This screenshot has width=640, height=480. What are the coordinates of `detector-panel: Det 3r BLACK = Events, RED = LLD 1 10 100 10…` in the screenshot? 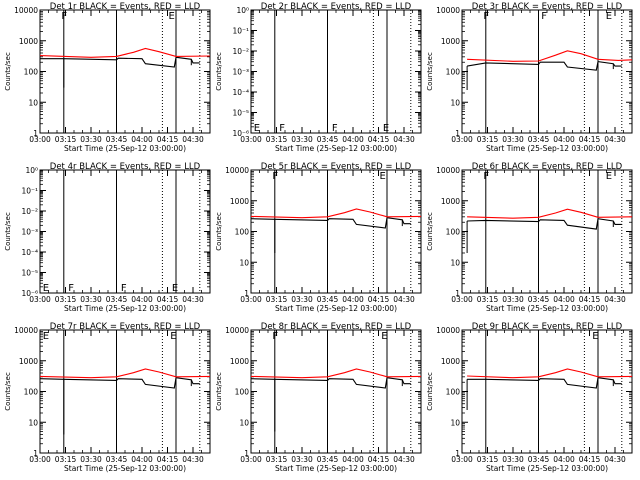 It's located at (529, 77).